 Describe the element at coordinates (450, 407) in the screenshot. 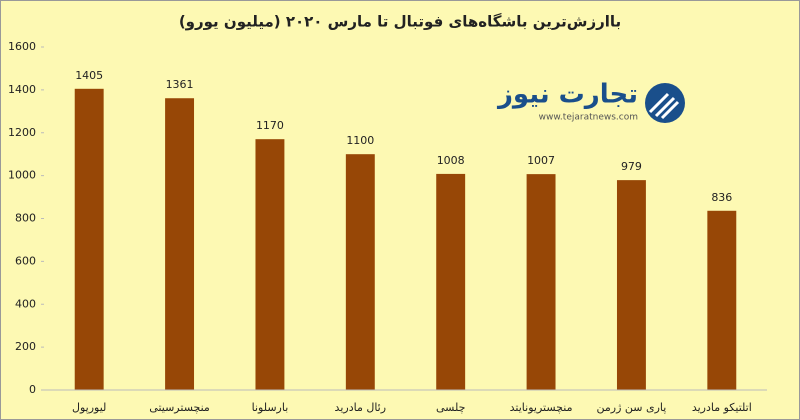

I see `x-tick-label: چلسی` at that location.